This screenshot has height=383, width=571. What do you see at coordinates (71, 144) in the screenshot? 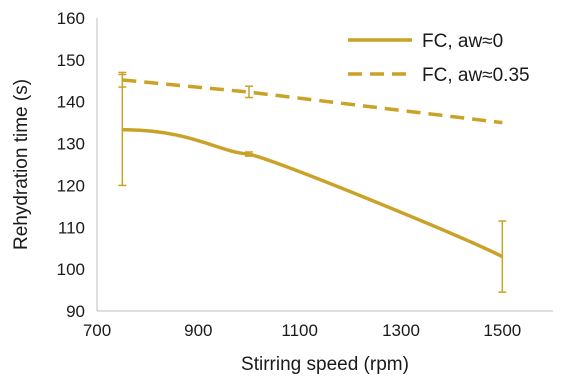
I see `y-tick-label: 130` at bounding box center [71, 144].